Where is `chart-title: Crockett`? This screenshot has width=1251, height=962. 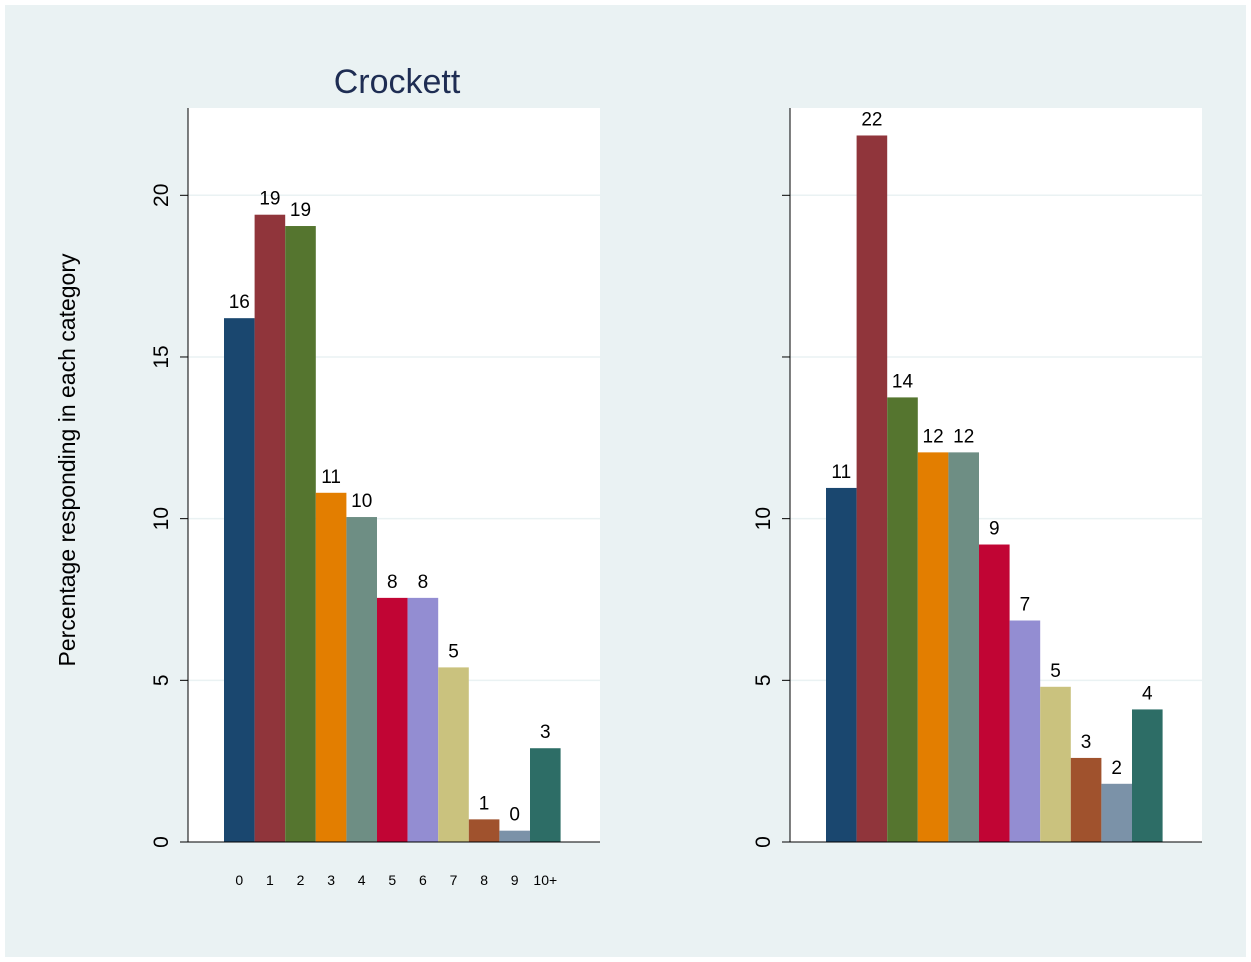
chart-title: Crockett is located at coordinates (397, 82).